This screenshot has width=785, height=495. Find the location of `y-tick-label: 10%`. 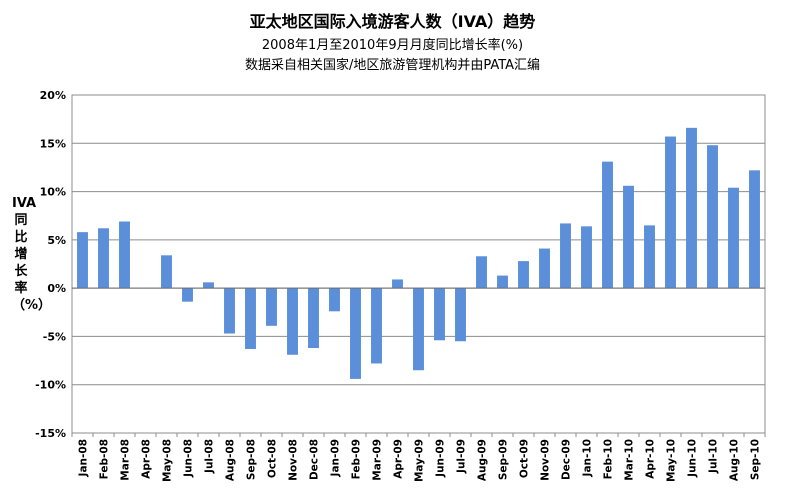

y-tick-label: 10% is located at coordinates (53, 192).